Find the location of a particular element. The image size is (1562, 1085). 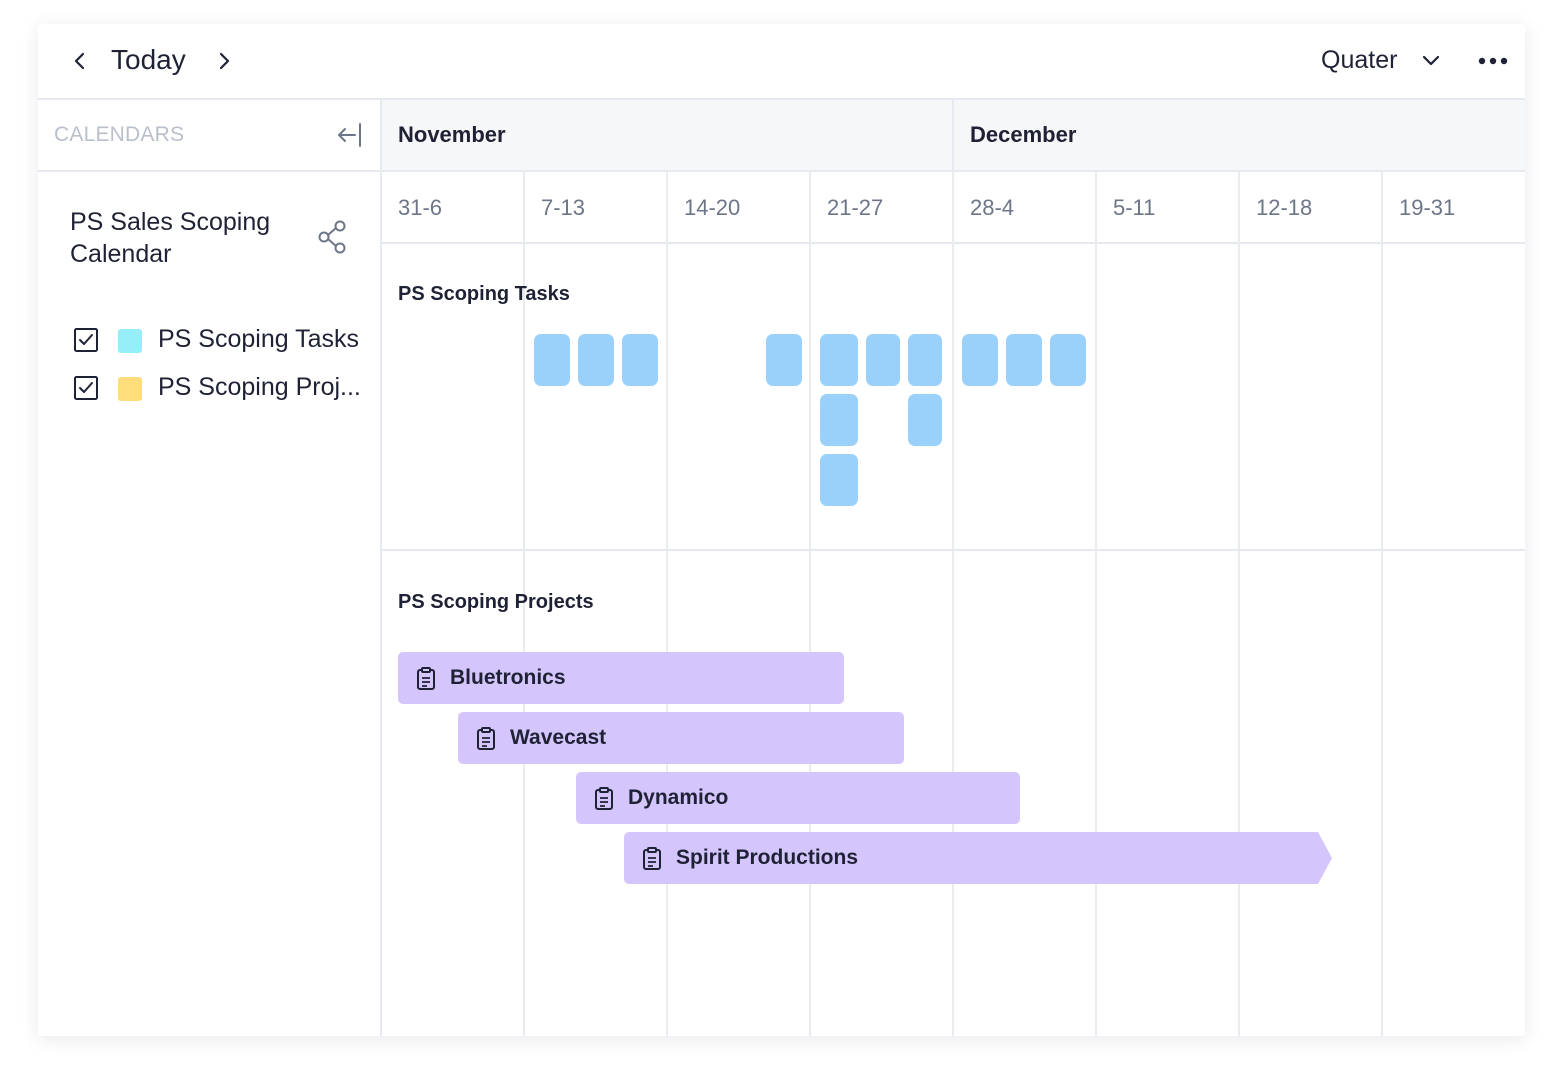

week-label: 14-20 is located at coordinates (712, 207).